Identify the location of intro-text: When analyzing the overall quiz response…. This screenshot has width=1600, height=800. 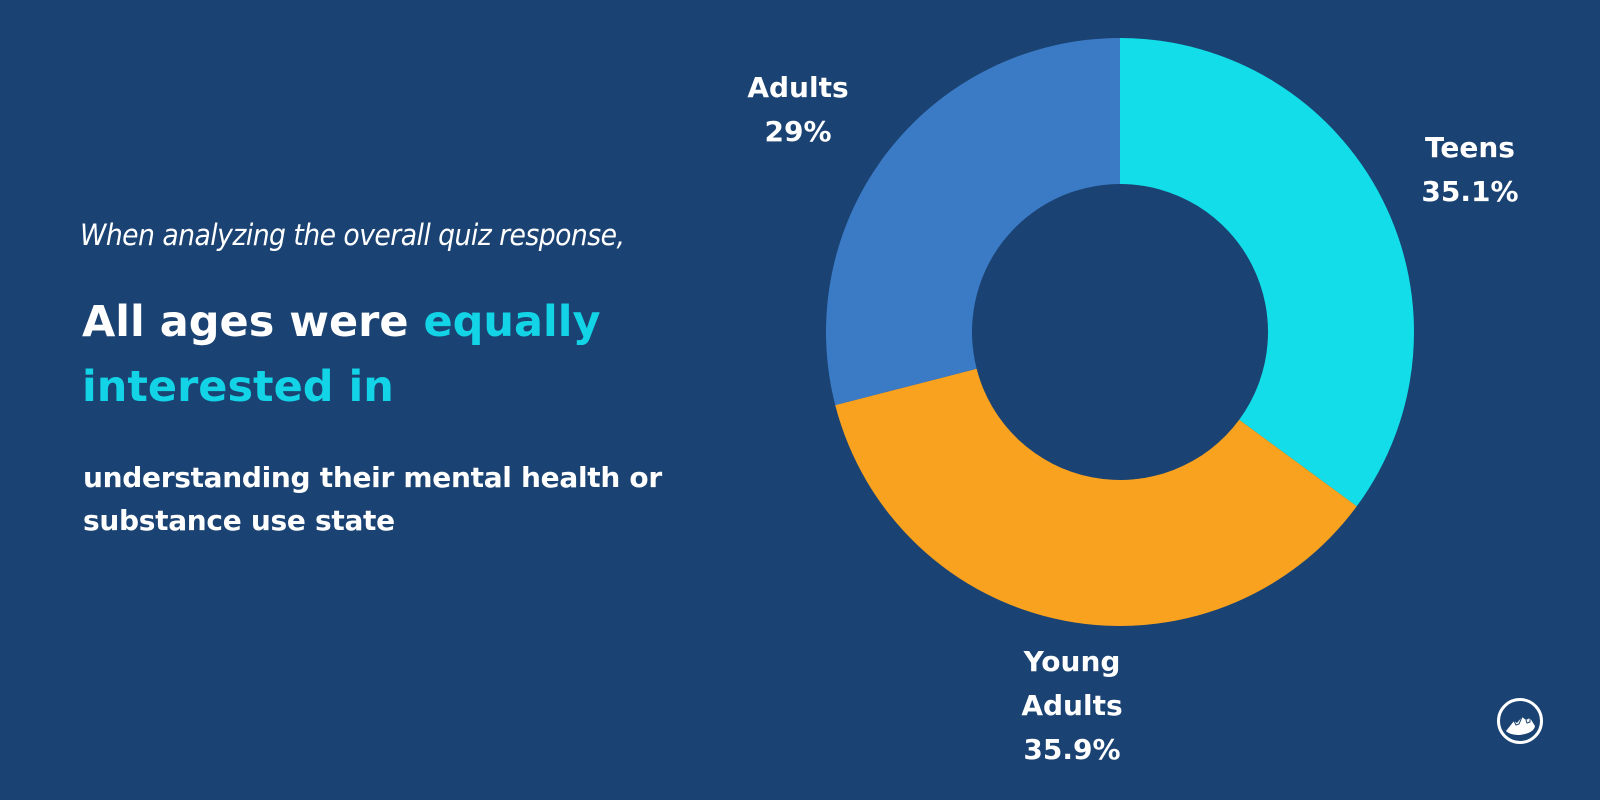
(352, 235).